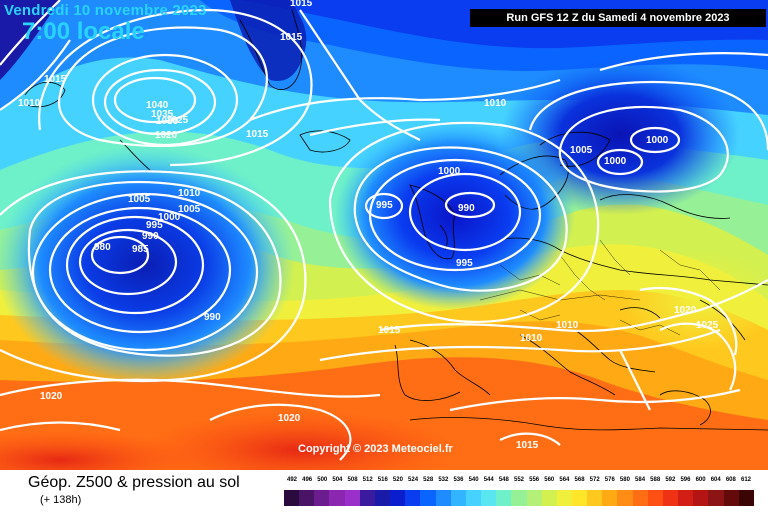 The width and height of the screenshot is (768, 512). I want to click on copyright-text: Copyright © 2023 Meteociel.fr, so click(375, 449).